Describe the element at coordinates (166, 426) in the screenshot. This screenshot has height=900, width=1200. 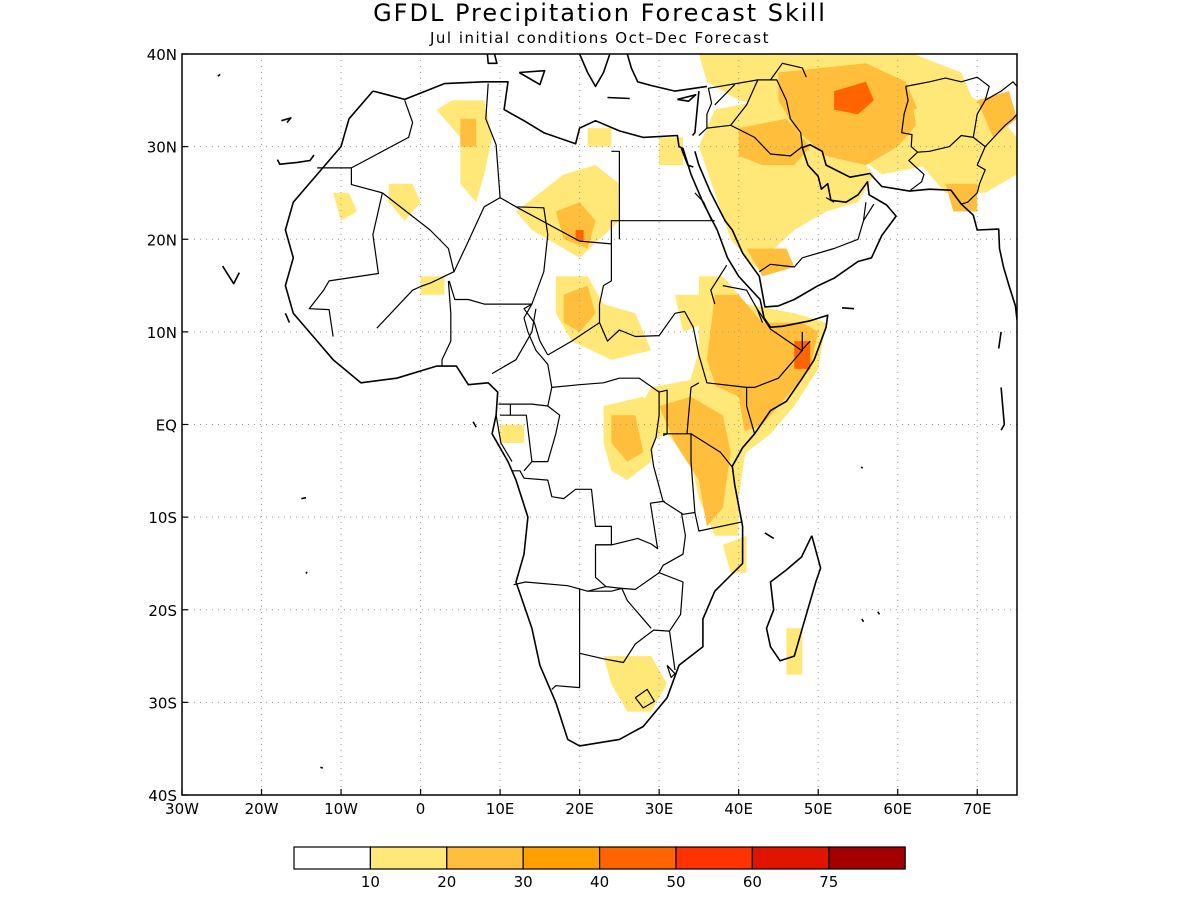
I see `lat-tick-label: EQ` at that location.